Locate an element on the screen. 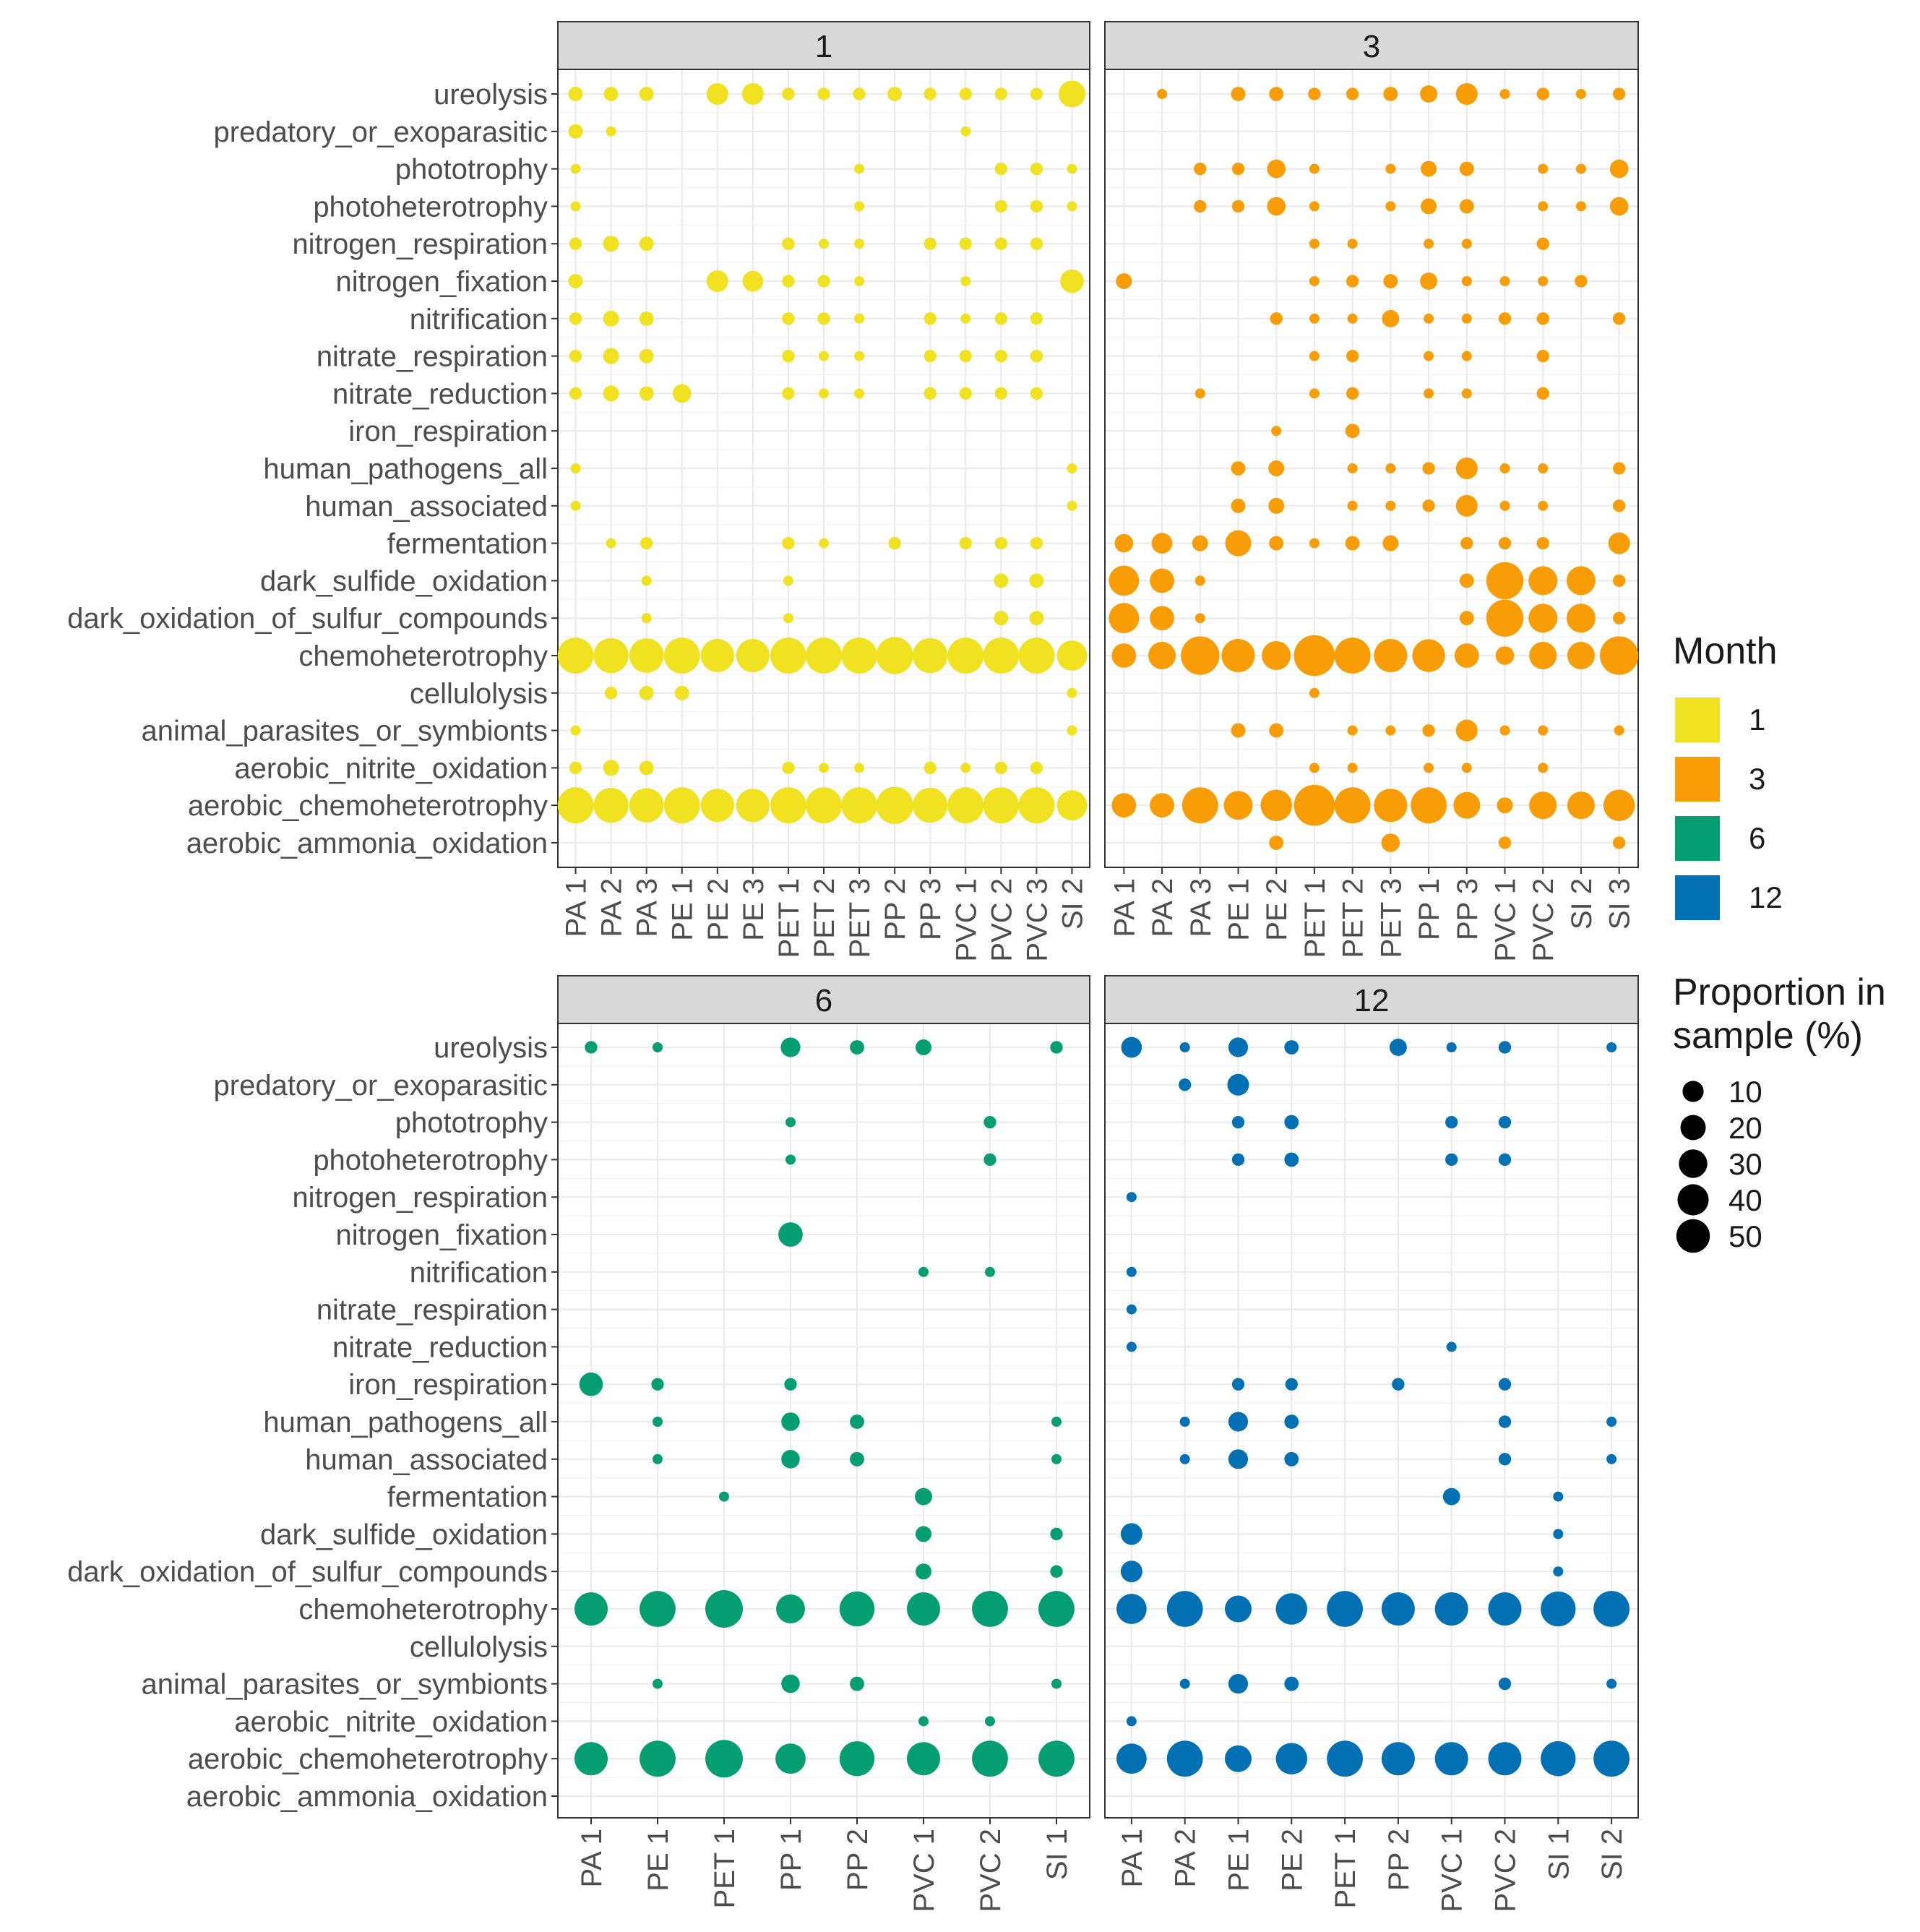 This screenshot has width=1920, height=1932. legend-size-label: 50 is located at coordinates (1745, 1236).